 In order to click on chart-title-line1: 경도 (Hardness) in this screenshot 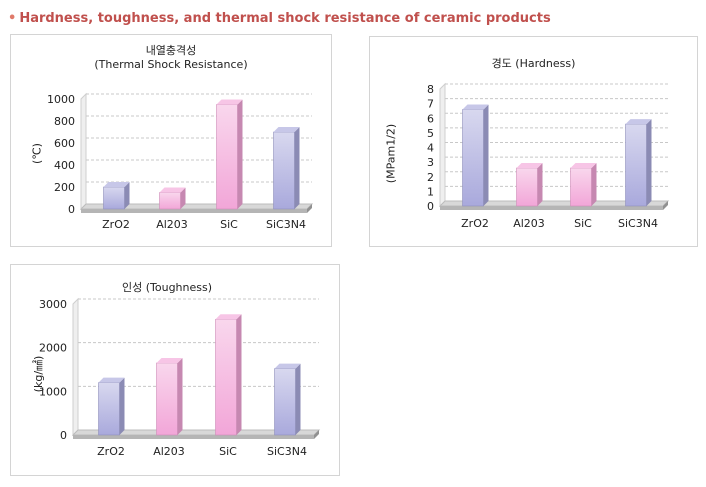, I will do `click(533, 63)`.